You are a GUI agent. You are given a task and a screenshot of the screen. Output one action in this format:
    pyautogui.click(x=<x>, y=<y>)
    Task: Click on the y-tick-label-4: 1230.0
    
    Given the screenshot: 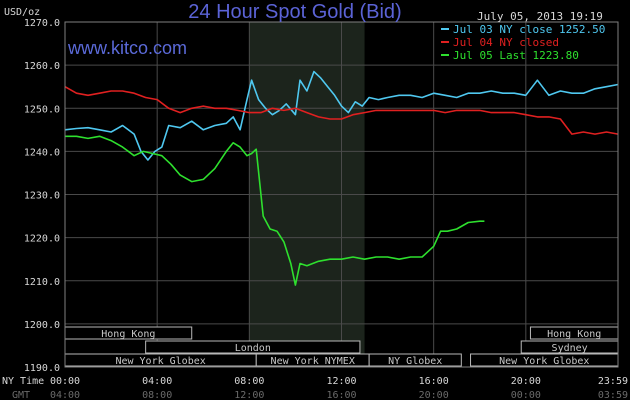 What is the action you would take?
    pyautogui.click(x=42, y=196)
    